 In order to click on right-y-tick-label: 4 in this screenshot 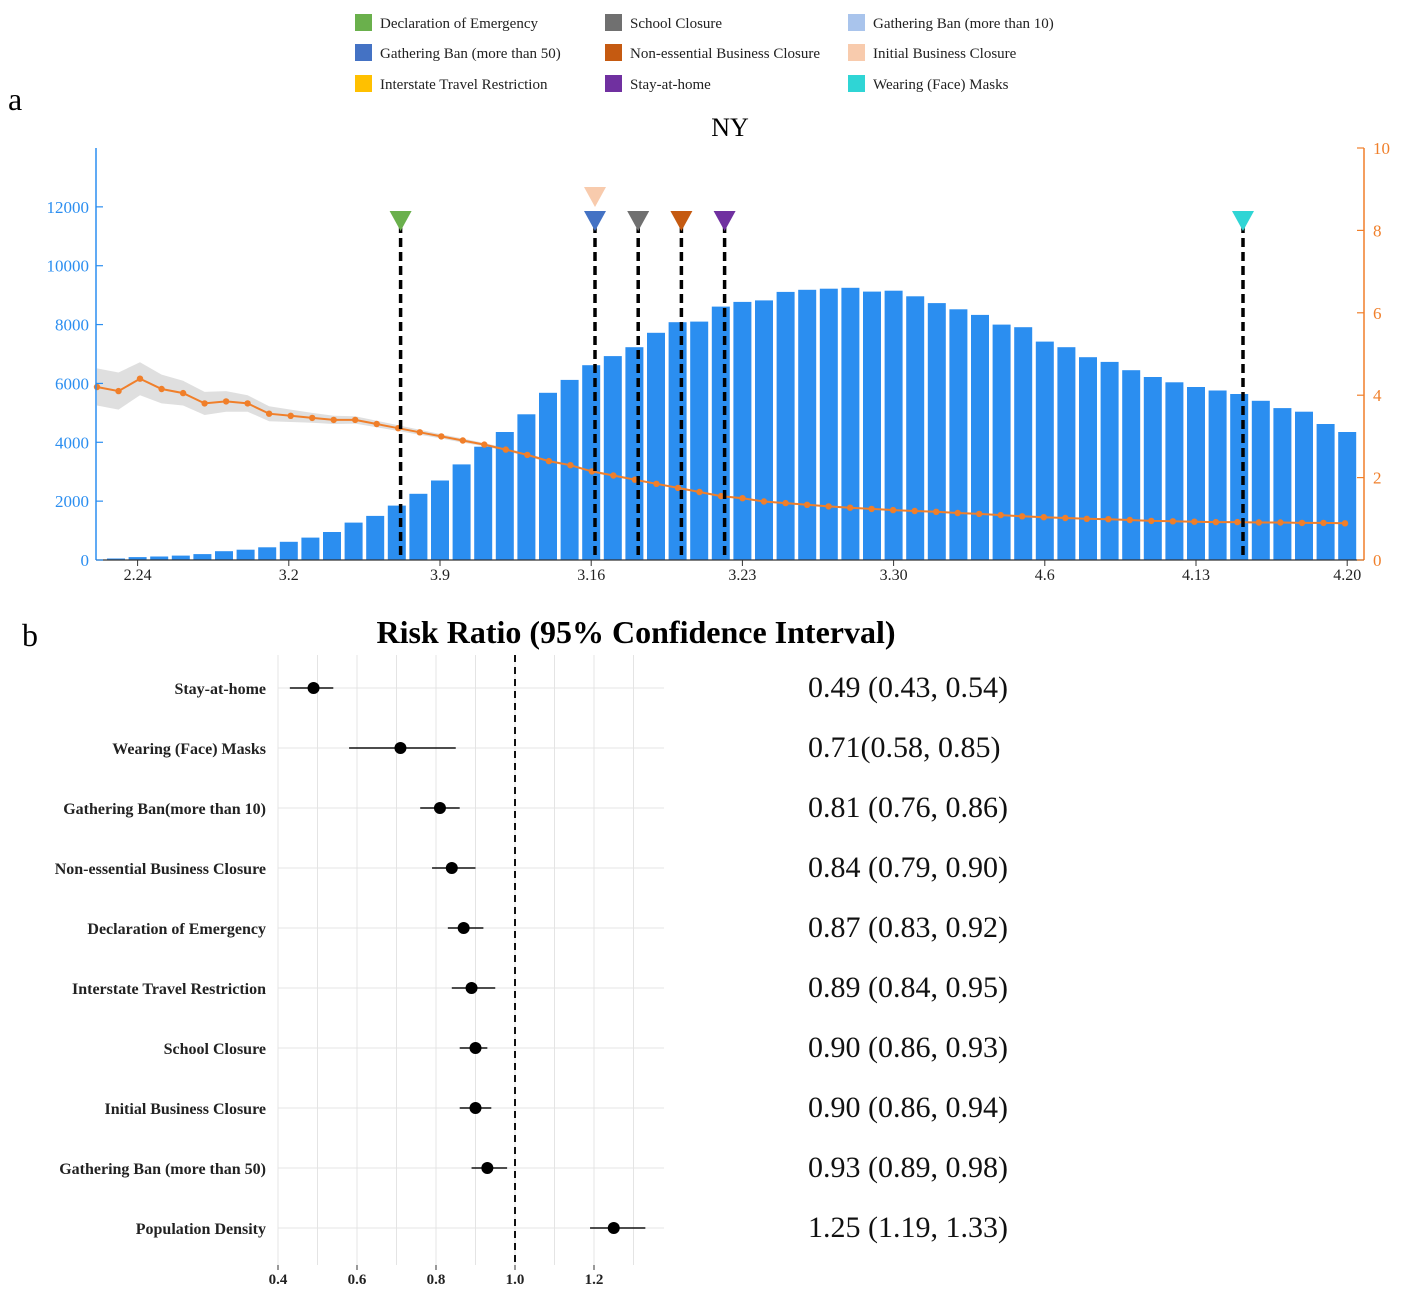, I will do `click(1377, 395)`.